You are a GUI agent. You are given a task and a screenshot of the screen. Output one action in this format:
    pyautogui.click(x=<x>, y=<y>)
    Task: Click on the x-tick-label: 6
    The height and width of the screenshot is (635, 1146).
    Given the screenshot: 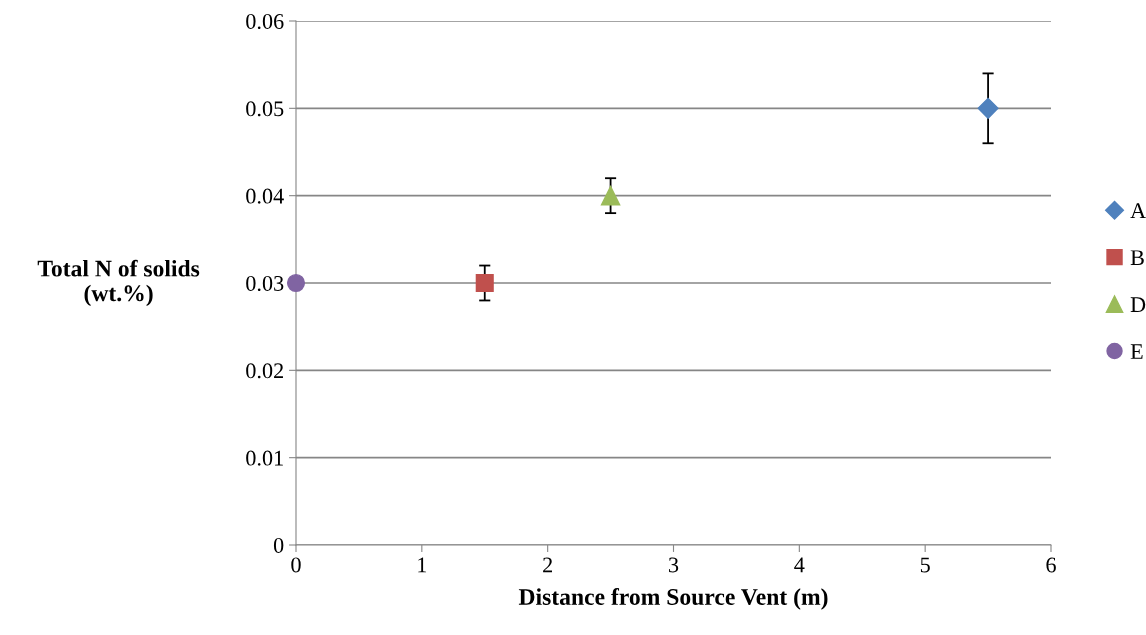 What is the action you would take?
    pyautogui.click(x=1051, y=565)
    